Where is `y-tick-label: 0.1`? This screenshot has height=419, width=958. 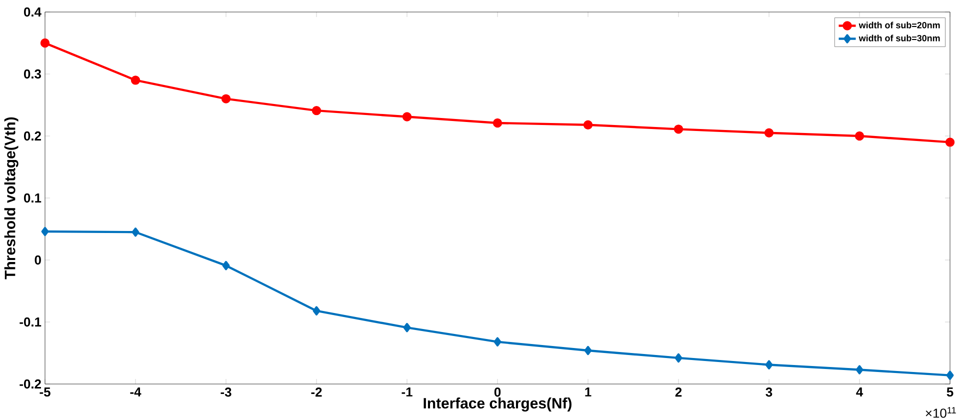
y-tick-label: 0.1 is located at coordinates (33, 198).